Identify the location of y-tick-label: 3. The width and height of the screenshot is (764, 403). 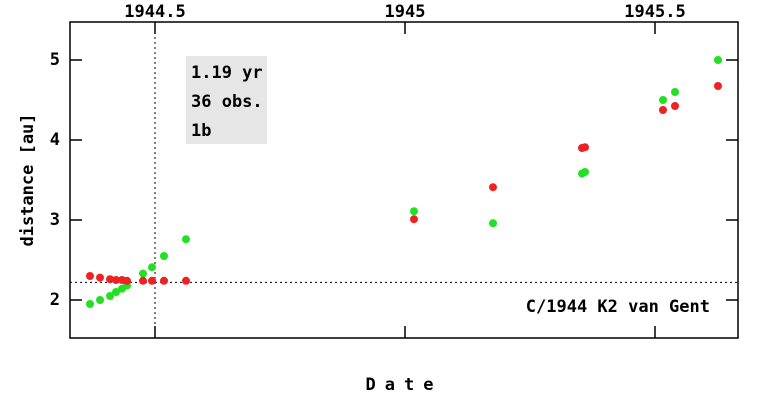
(55, 220).